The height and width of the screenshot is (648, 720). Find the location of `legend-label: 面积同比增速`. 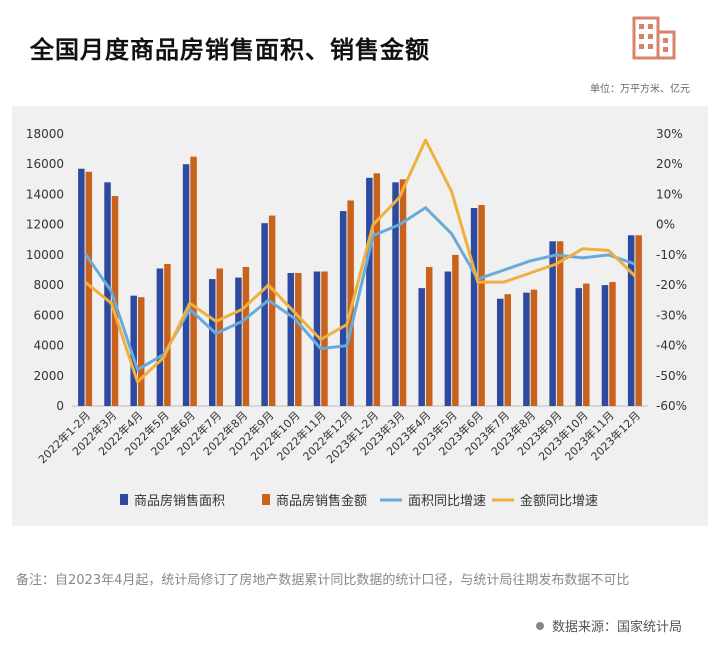

legend-label: 面积同比增速 is located at coordinates (447, 501).